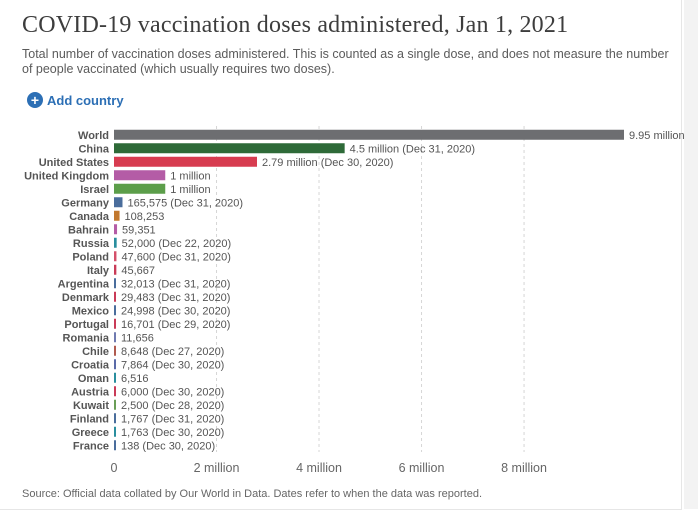 The width and height of the screenshot is (700, 510). What do you see at coordinates (90, 257) in the screenshot?
I see `category-label: Poland` at bounding box center [90, 257].